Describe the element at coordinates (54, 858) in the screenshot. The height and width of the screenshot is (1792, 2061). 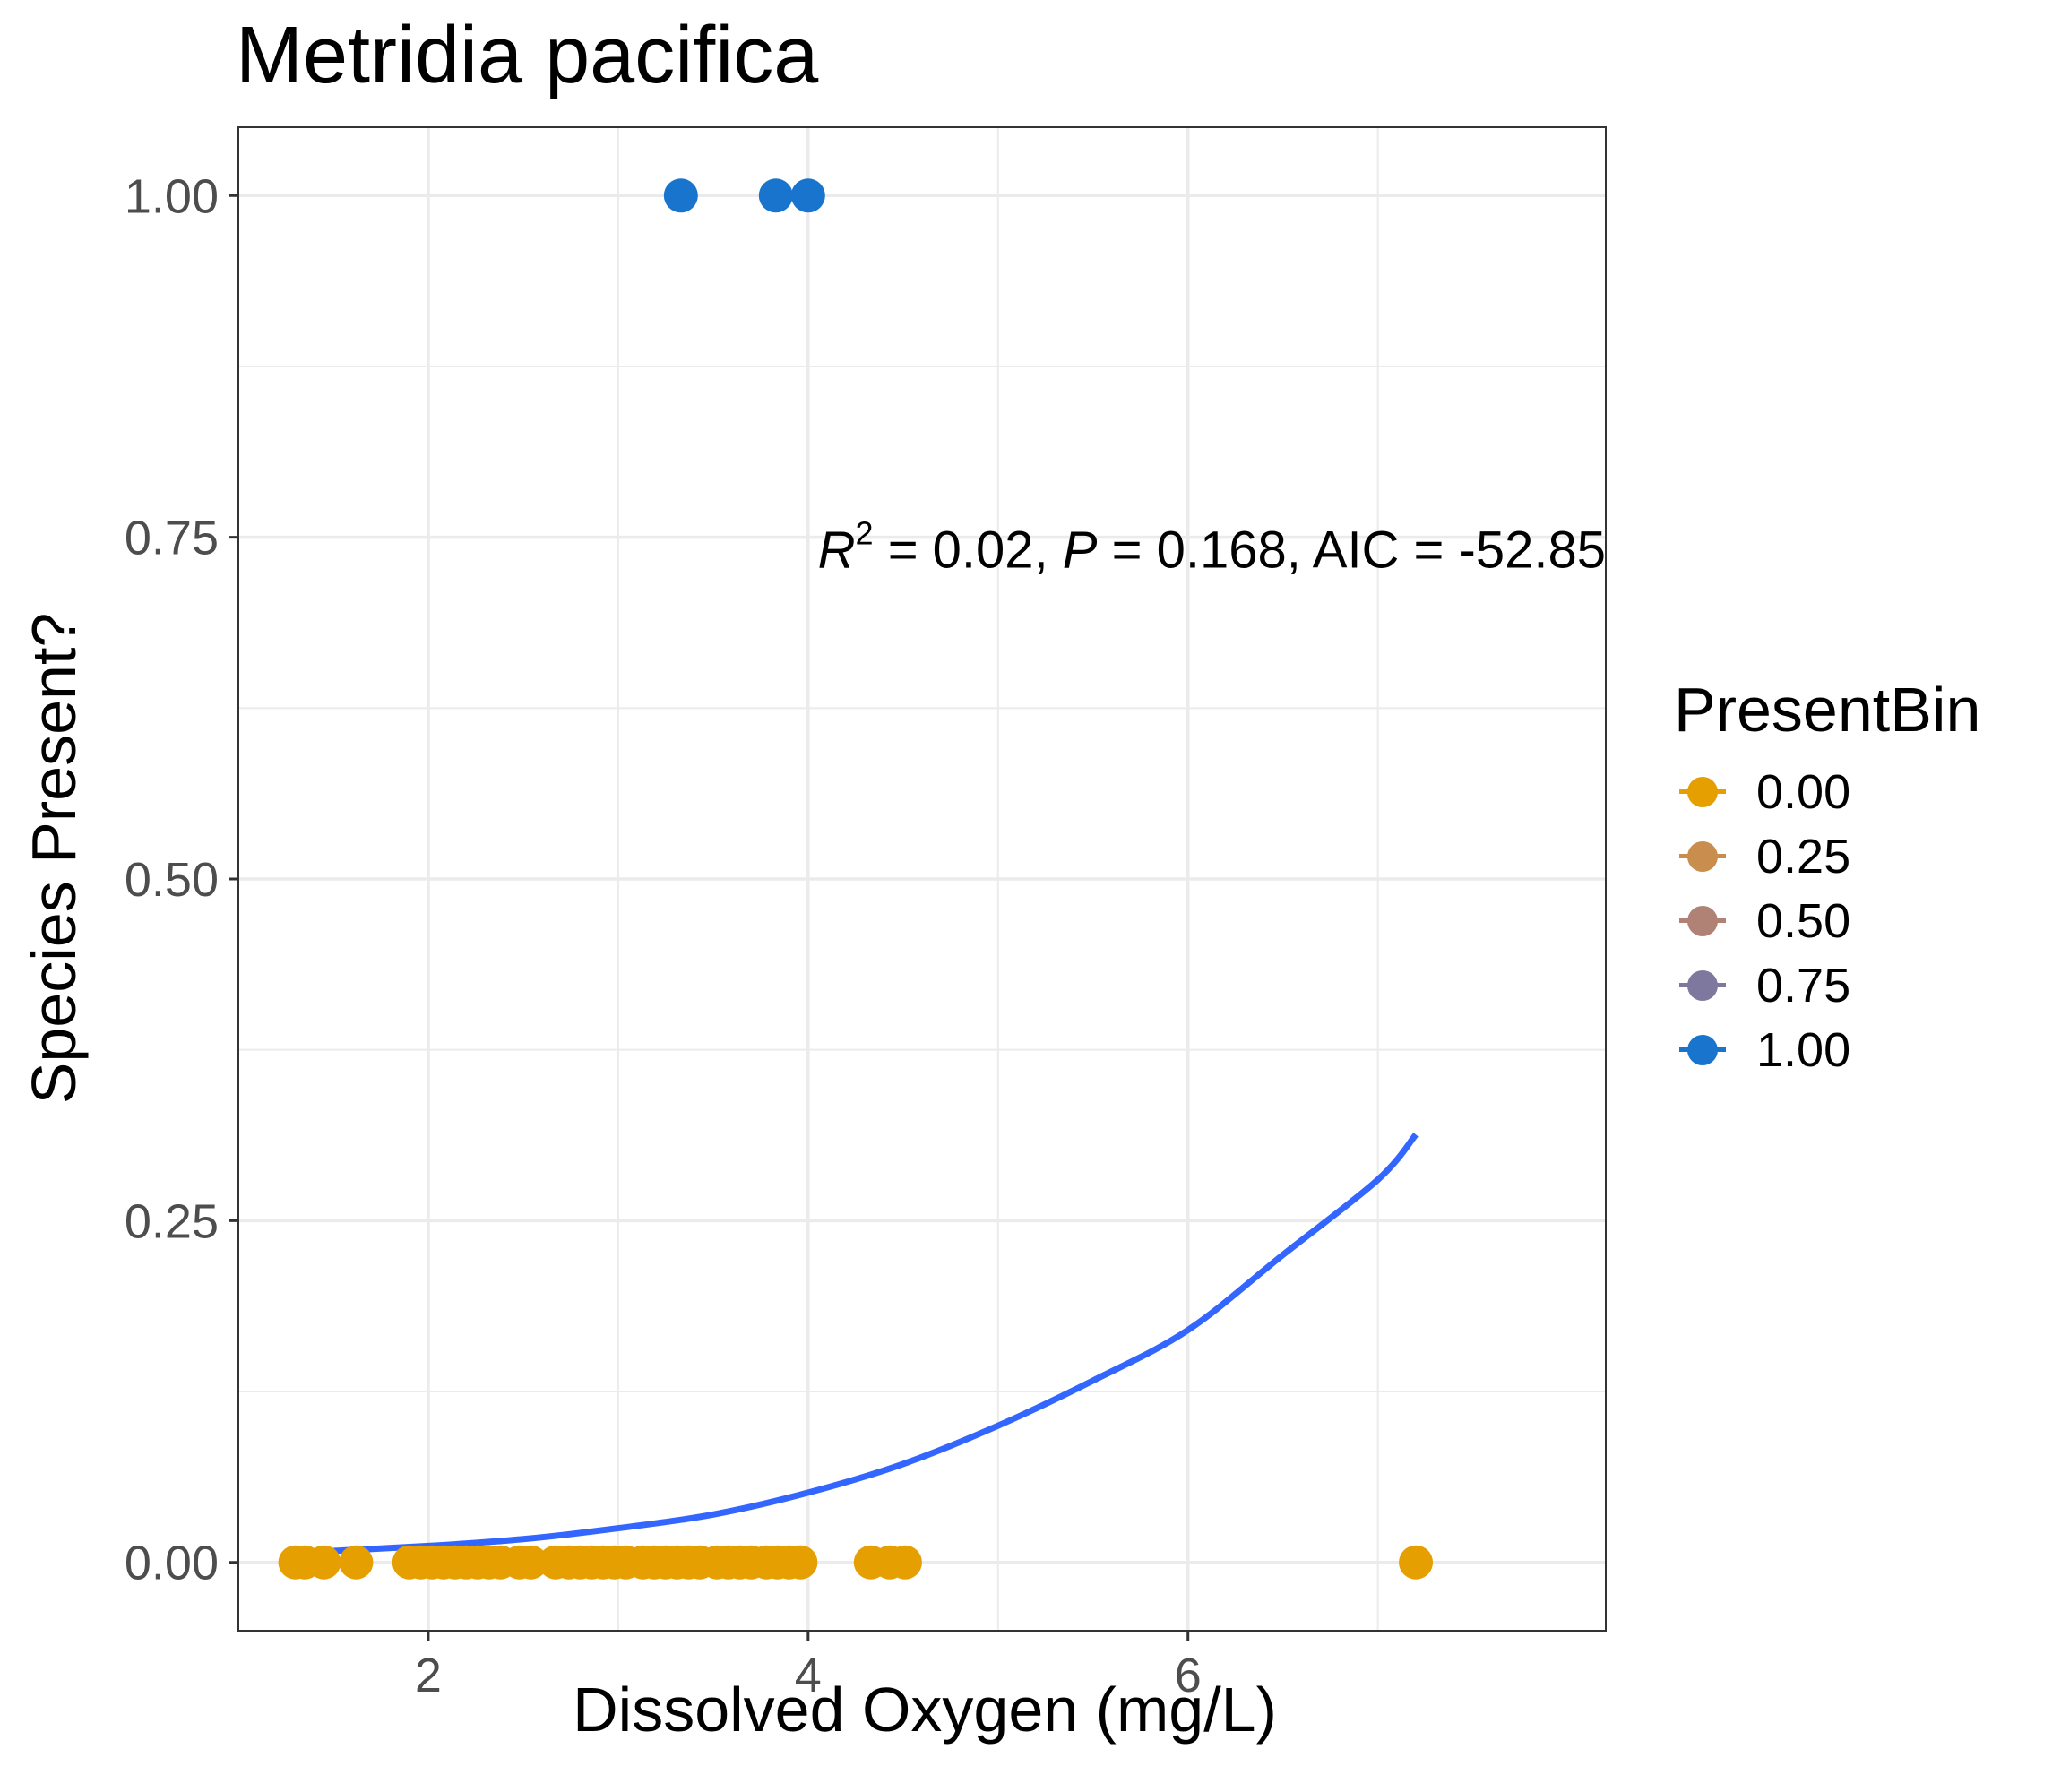
I see `y-axis-title: Species Present?` at that location.